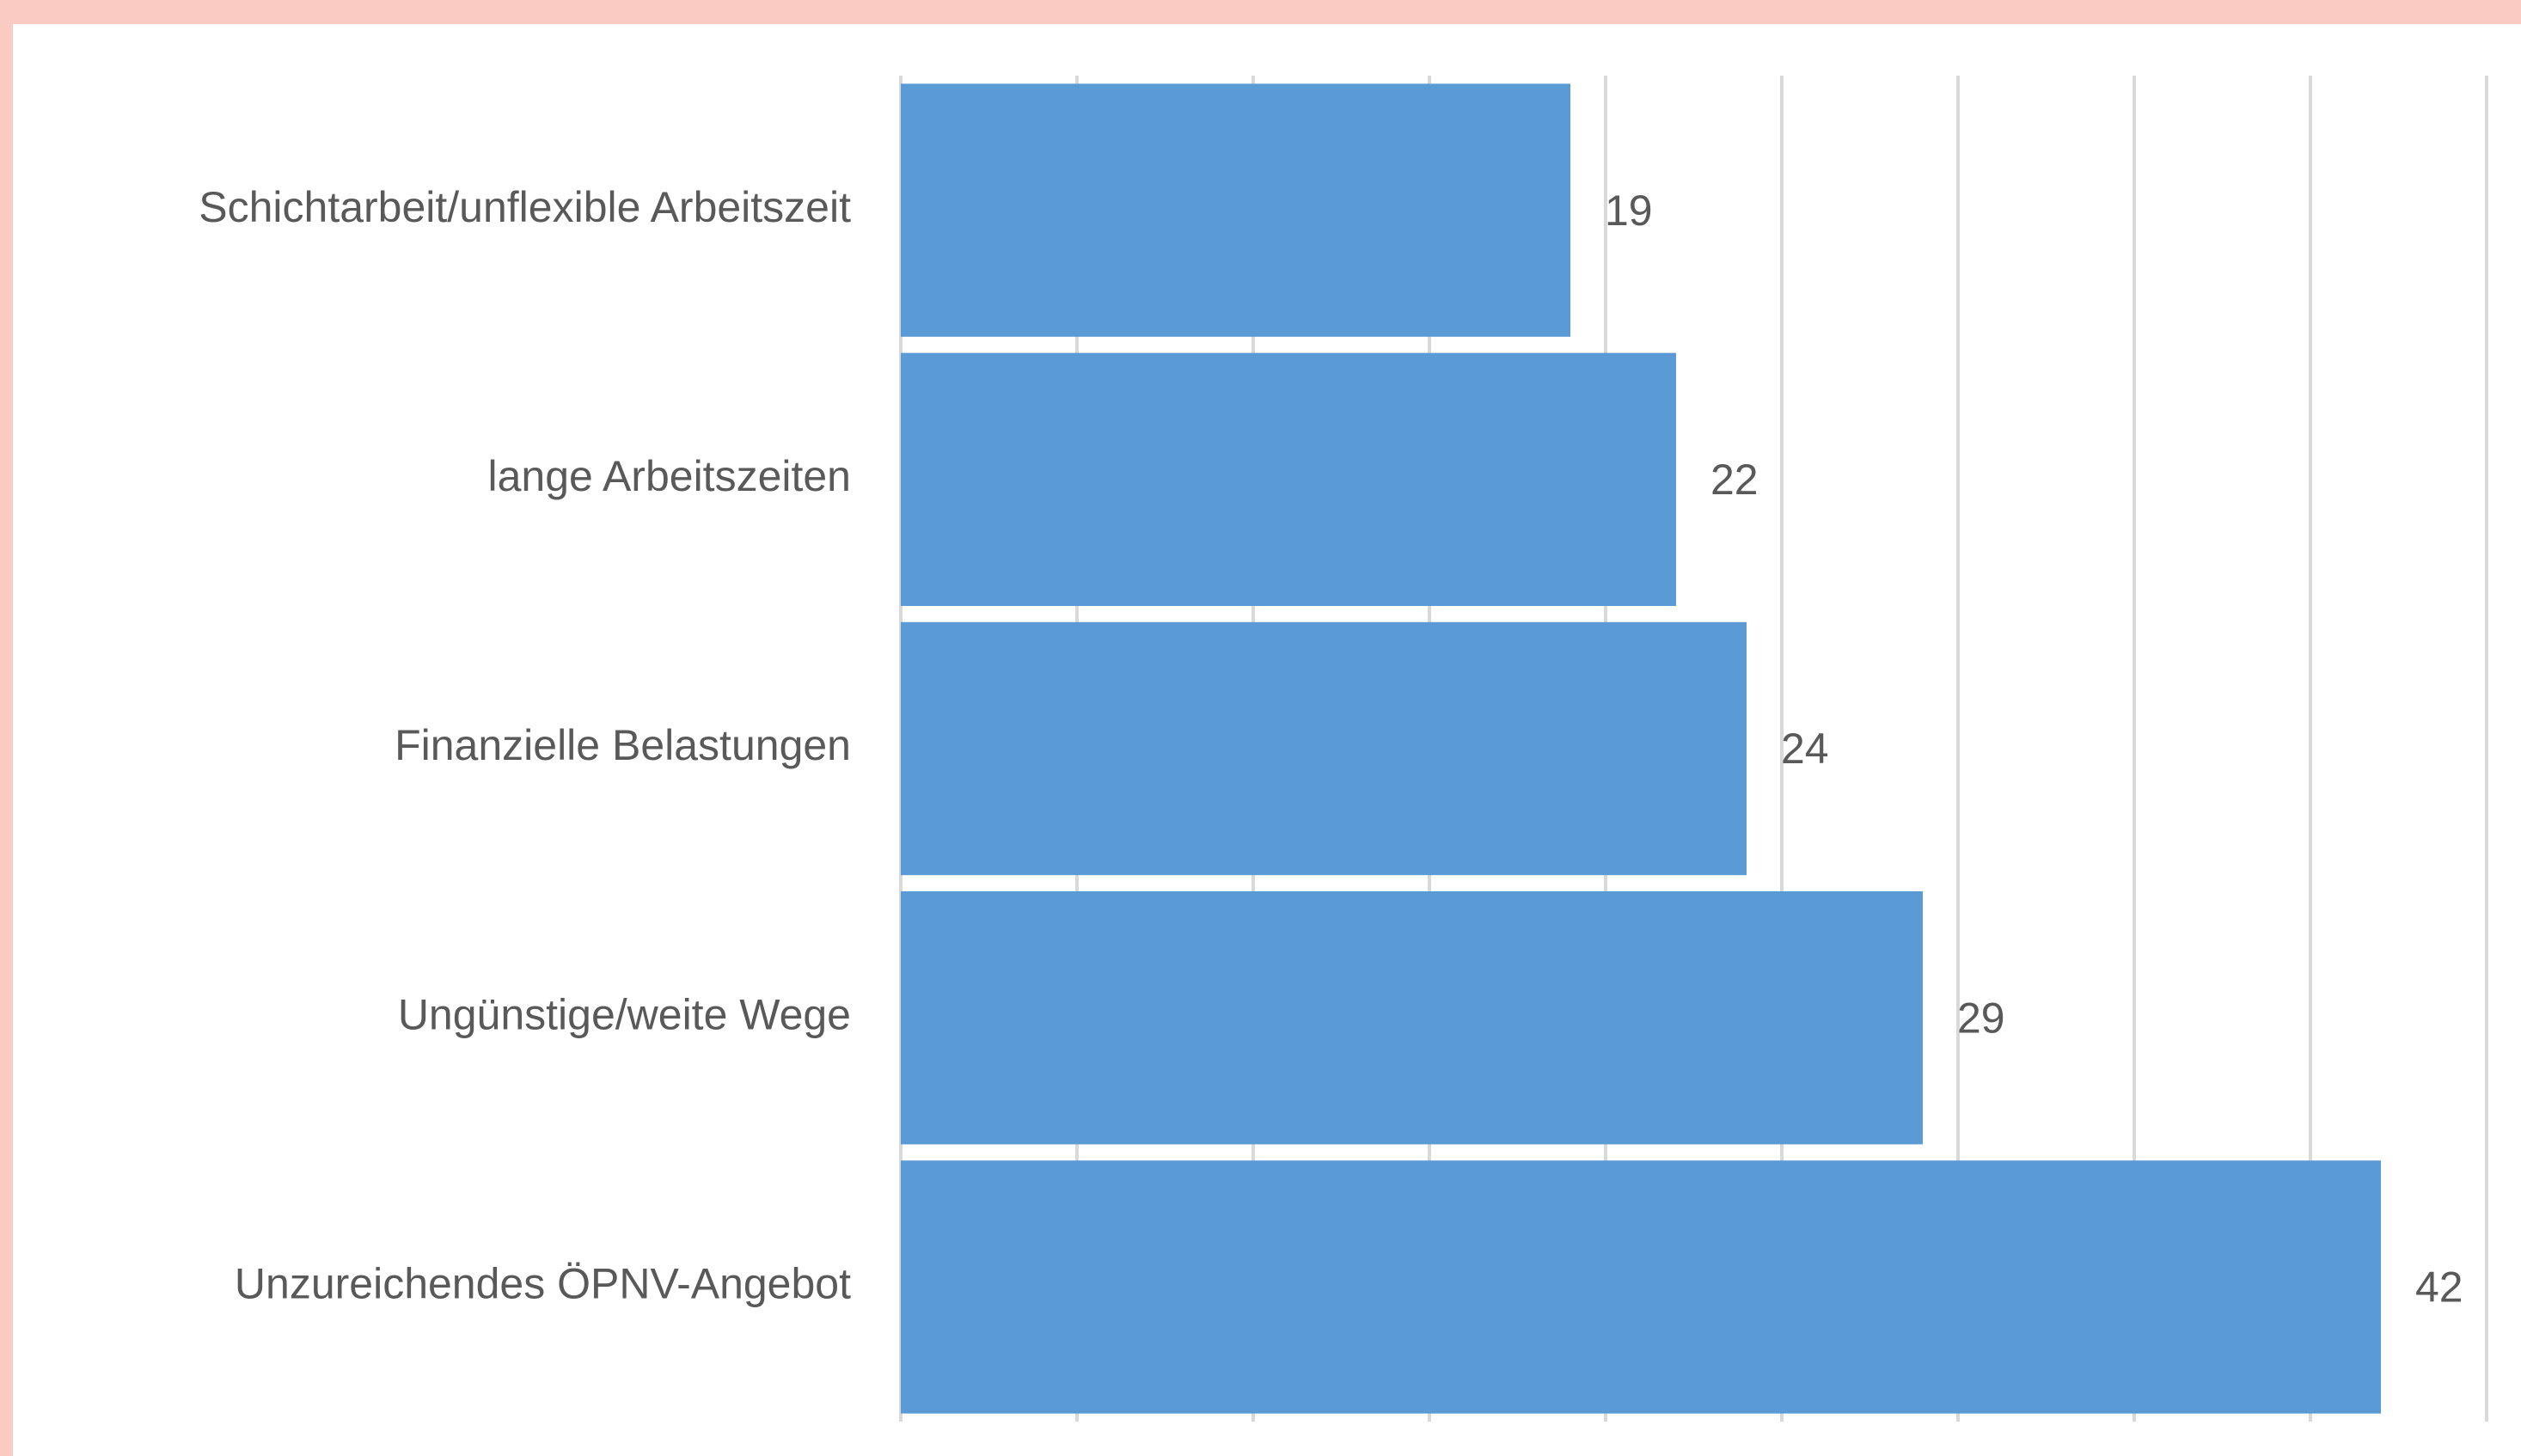 The image size is (2521, 1456). What do you see at coordinates (1805, 749) in the screenshot?
I see `data-label: 24` at bounding box center [1805, 749].